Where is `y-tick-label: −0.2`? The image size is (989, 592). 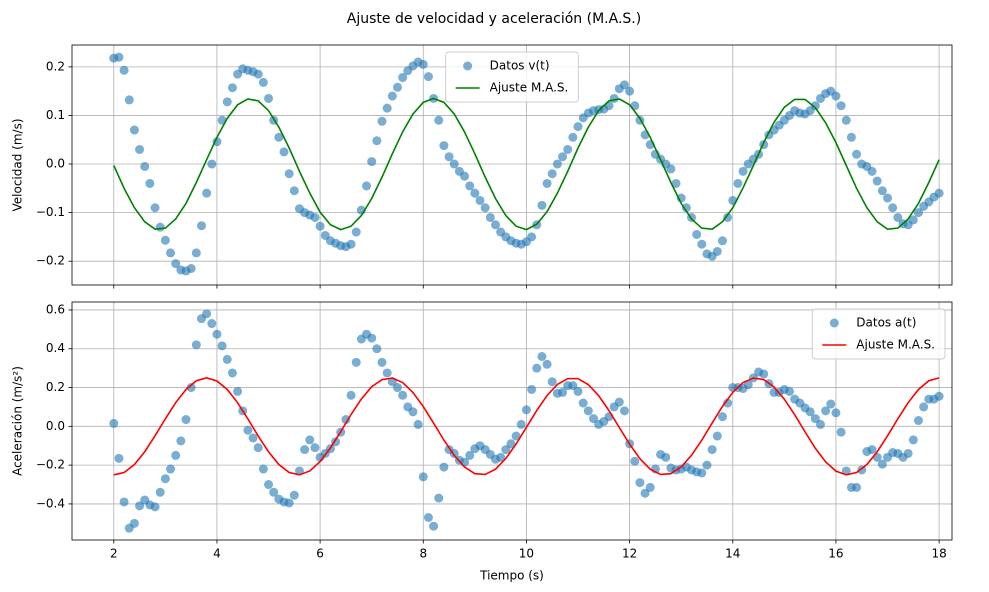 y-tick-label: −0.2 is located at coordinates (50, 261).